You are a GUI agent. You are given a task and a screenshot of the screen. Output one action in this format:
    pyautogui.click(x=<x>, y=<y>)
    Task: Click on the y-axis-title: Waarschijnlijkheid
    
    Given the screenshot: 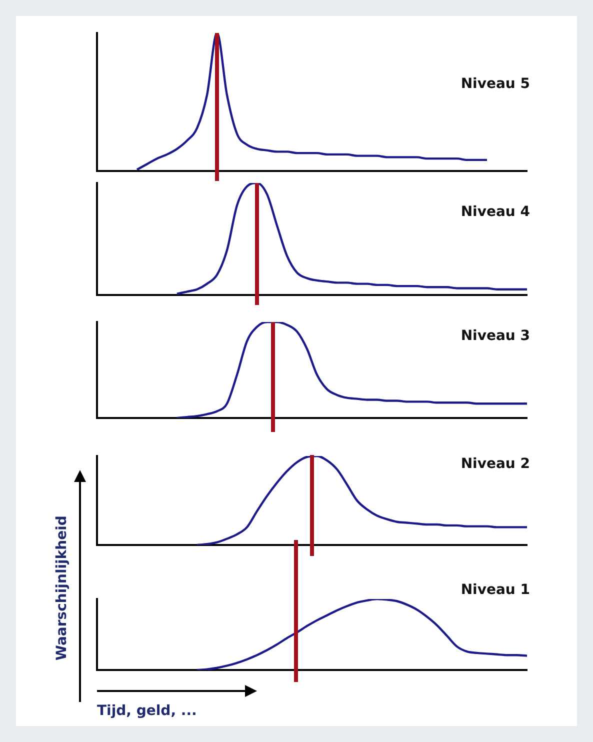 What is the action you would take?
    pyautogui.click(x=62, y=588)
    